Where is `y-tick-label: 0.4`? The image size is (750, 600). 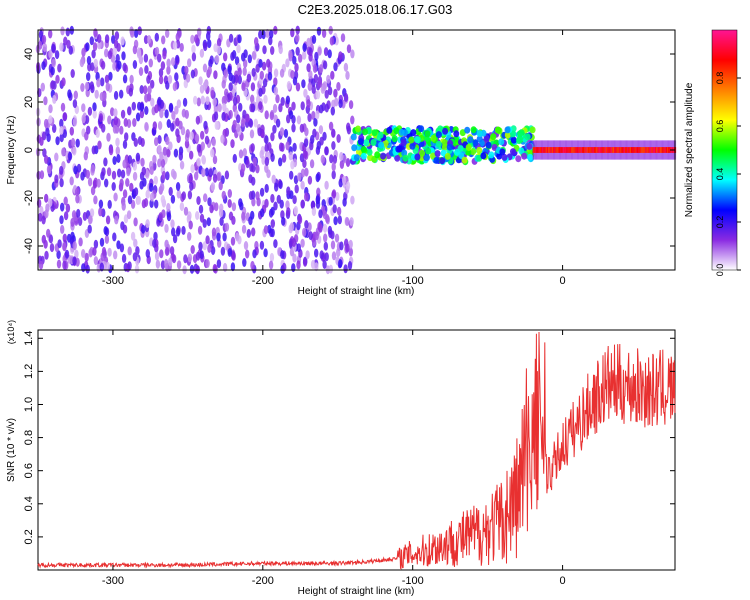
y-tick-label: 0.4 is located at coordinates (29, 503).